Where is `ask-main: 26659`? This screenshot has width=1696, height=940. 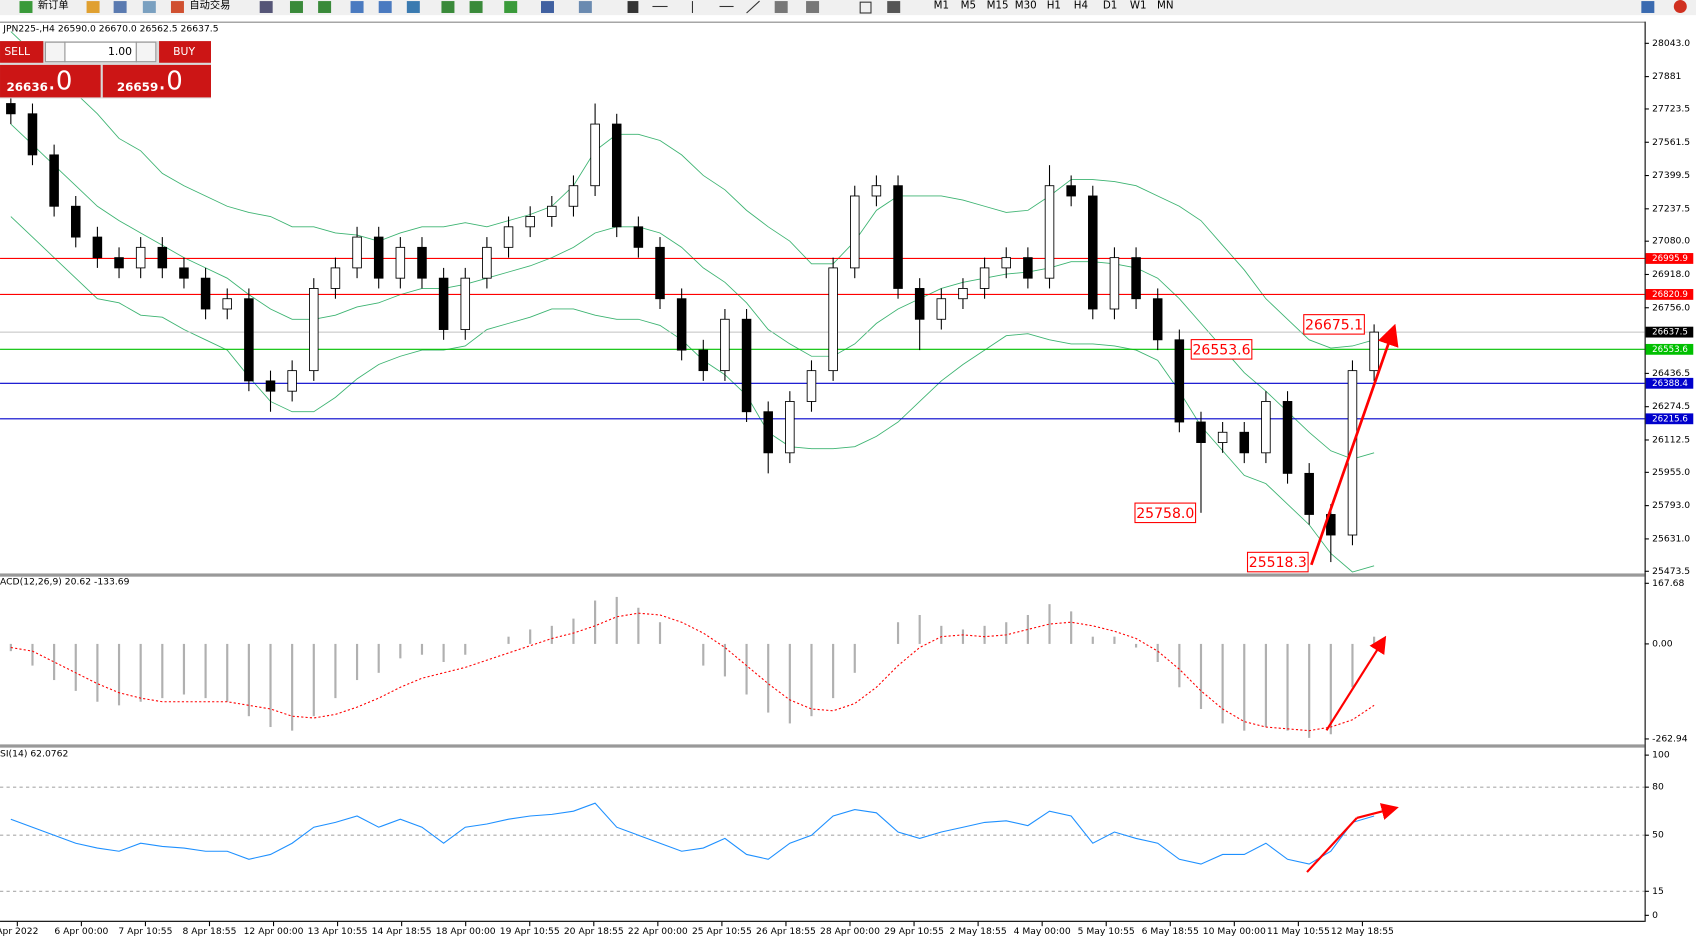 ask-main: 26659 is located at coordinates (137, 87).